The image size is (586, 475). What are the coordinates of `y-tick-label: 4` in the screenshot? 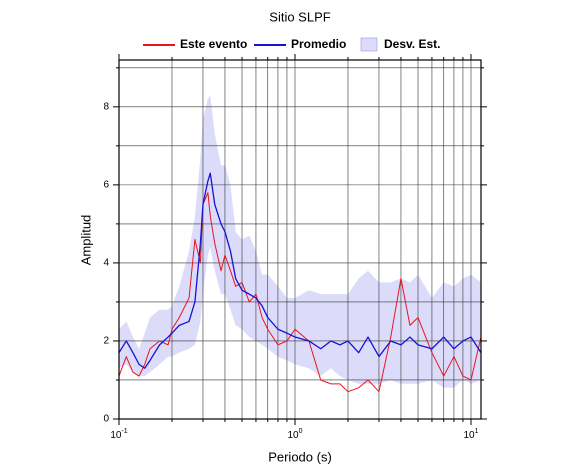 It's located at (106, 263).